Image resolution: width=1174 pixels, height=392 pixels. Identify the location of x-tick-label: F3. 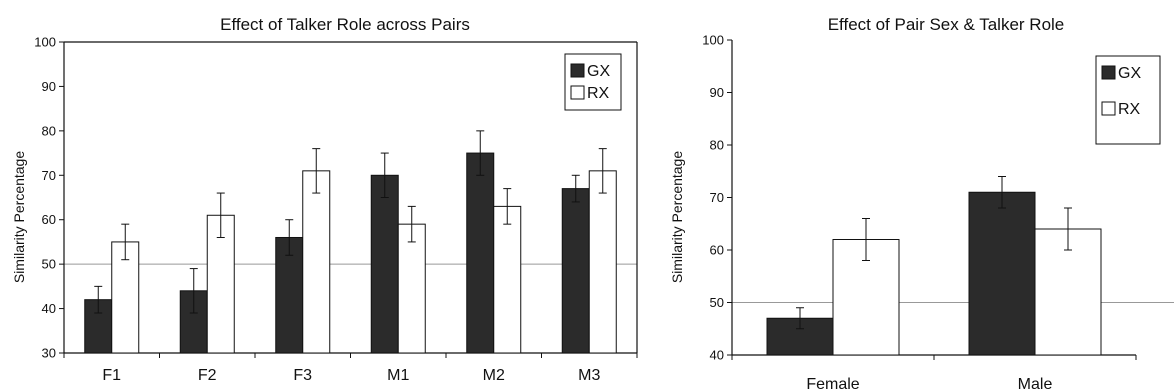
(302, 375).